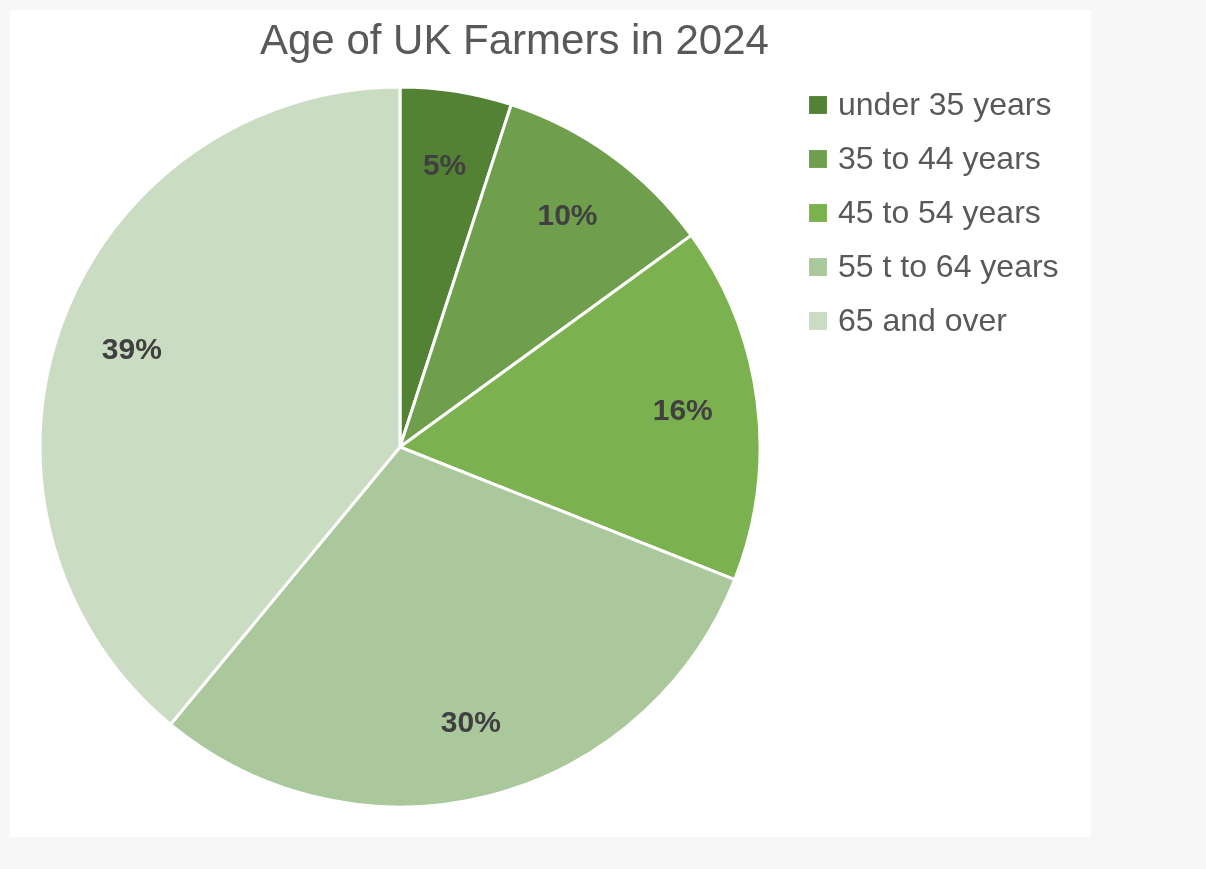 The height and width of the screenshot is (869, 1206). What do you see at coordinates (945, 104) in the screenshot?
I see `legend-label: under 35 years` at bounding box center [945, 104].